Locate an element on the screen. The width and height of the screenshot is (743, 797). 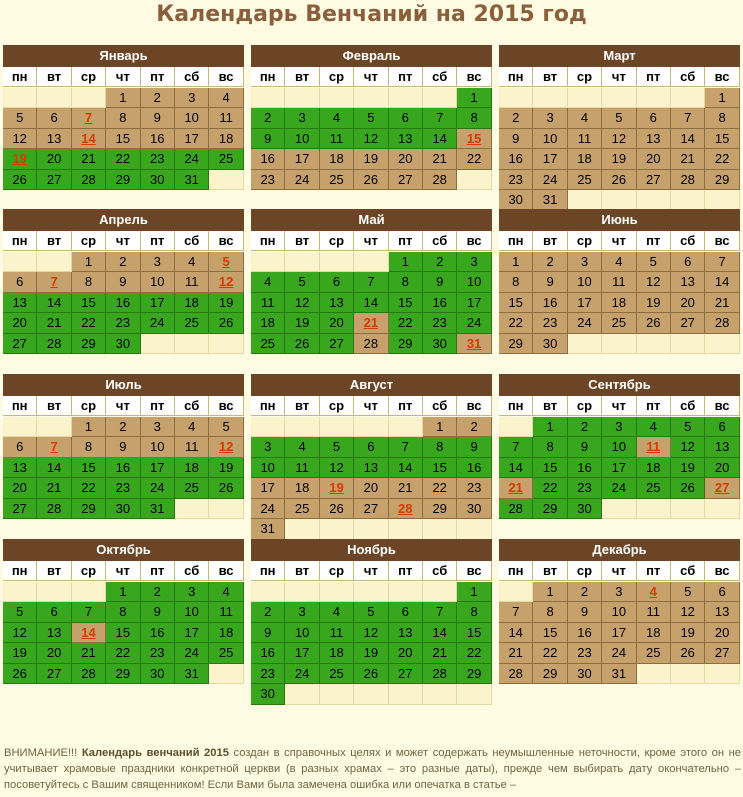
day-cell: 23 is located at coordinates (585, 488).